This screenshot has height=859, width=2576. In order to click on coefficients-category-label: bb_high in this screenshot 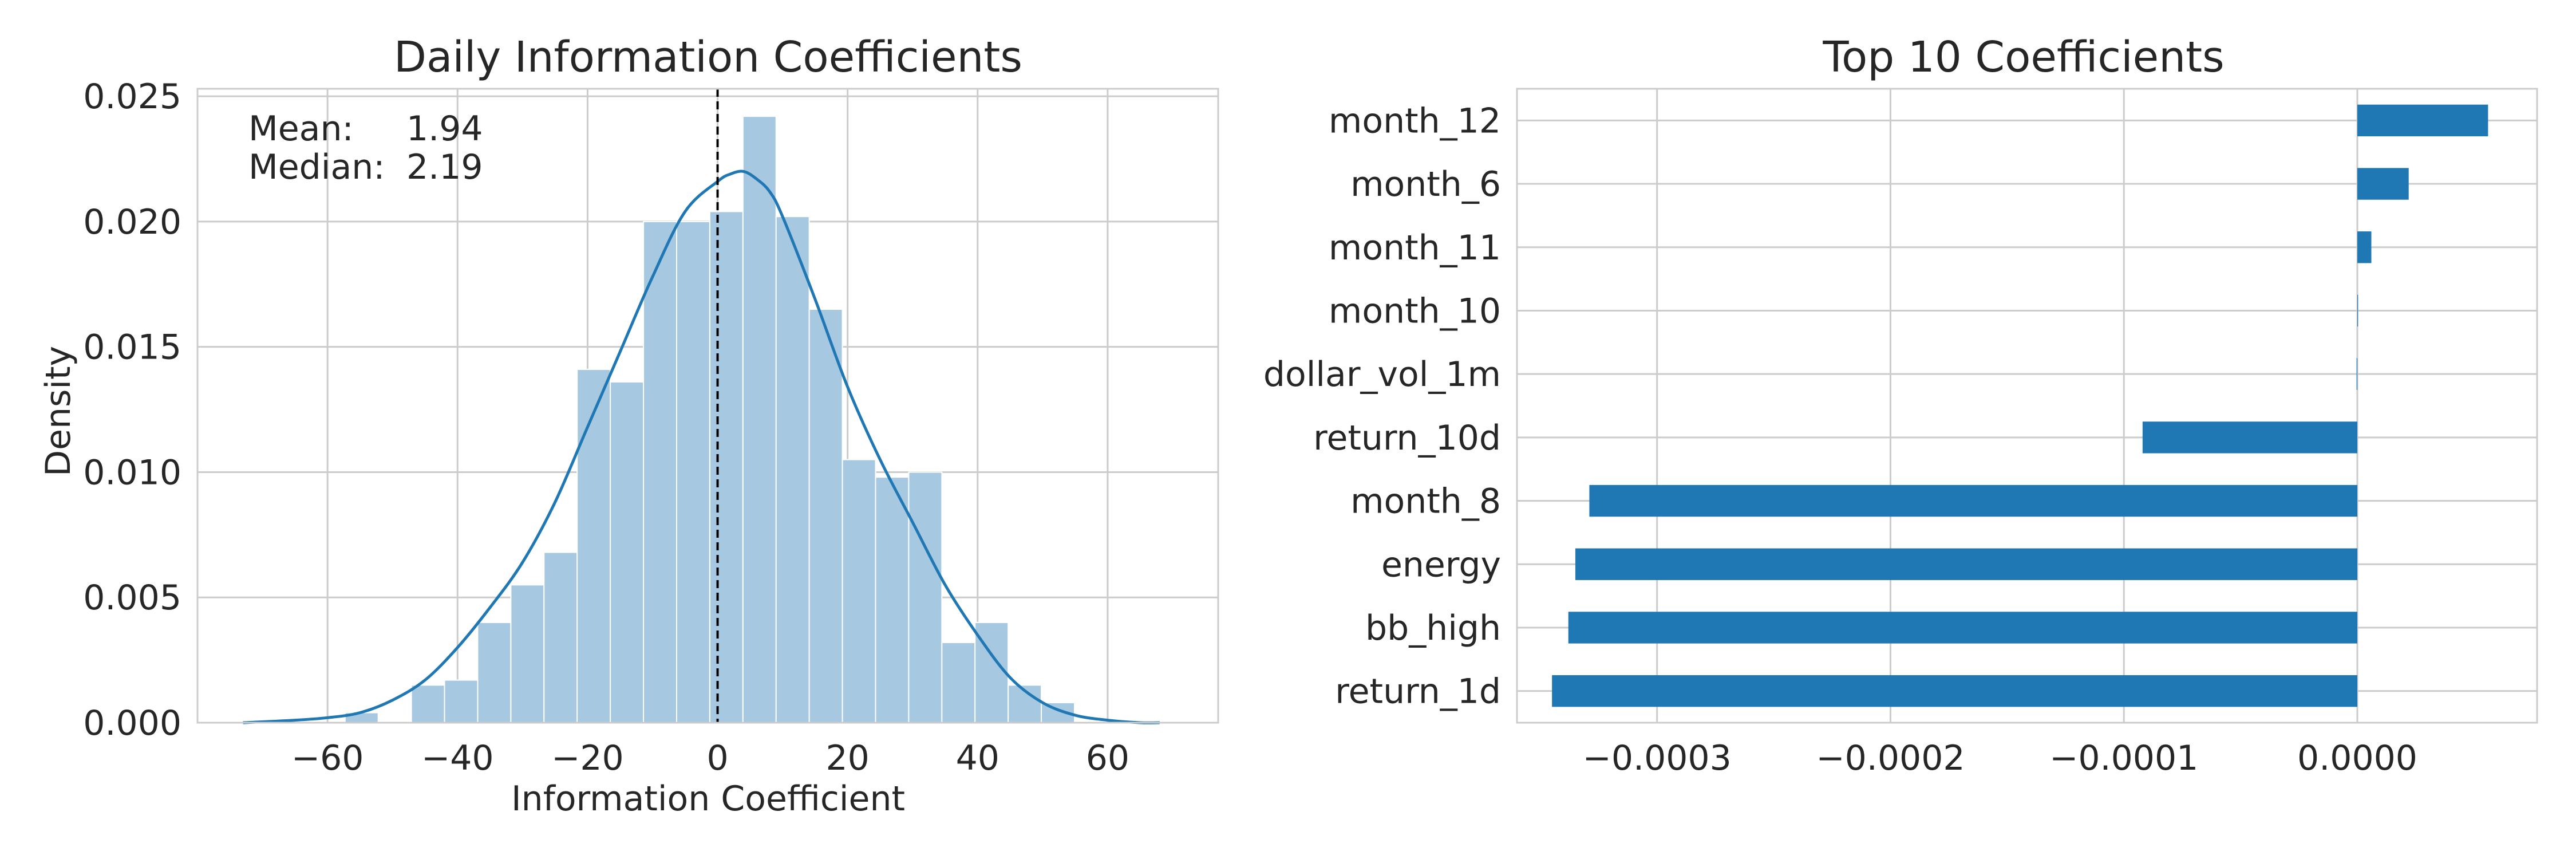, I will do `click(1433, 628)`.